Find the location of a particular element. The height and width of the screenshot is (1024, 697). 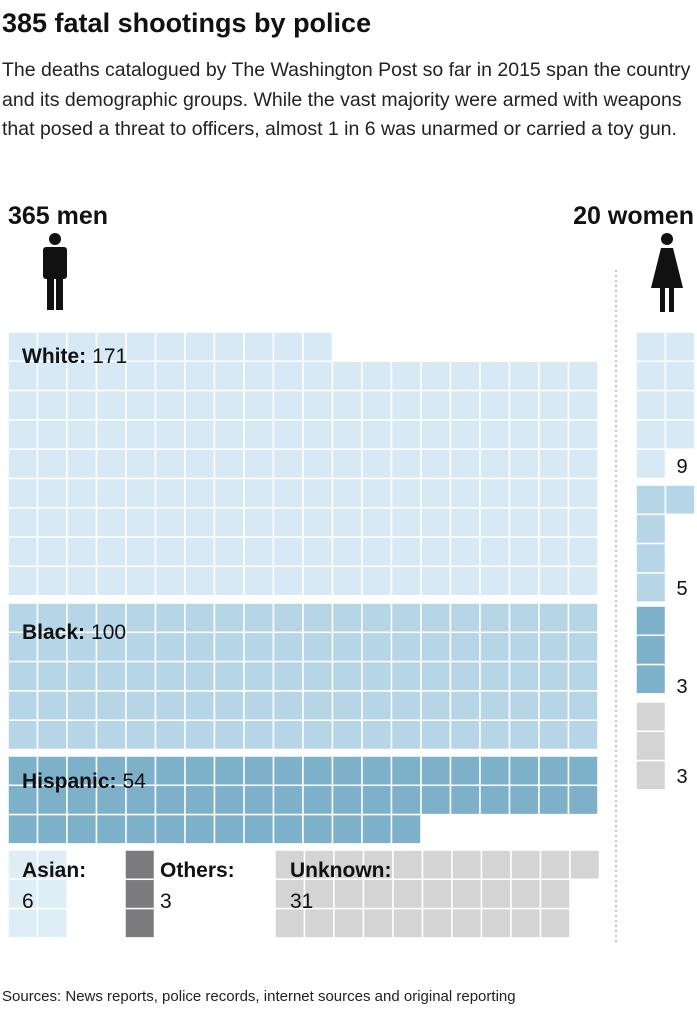

woman-icon is located at coordinates (667, 272).